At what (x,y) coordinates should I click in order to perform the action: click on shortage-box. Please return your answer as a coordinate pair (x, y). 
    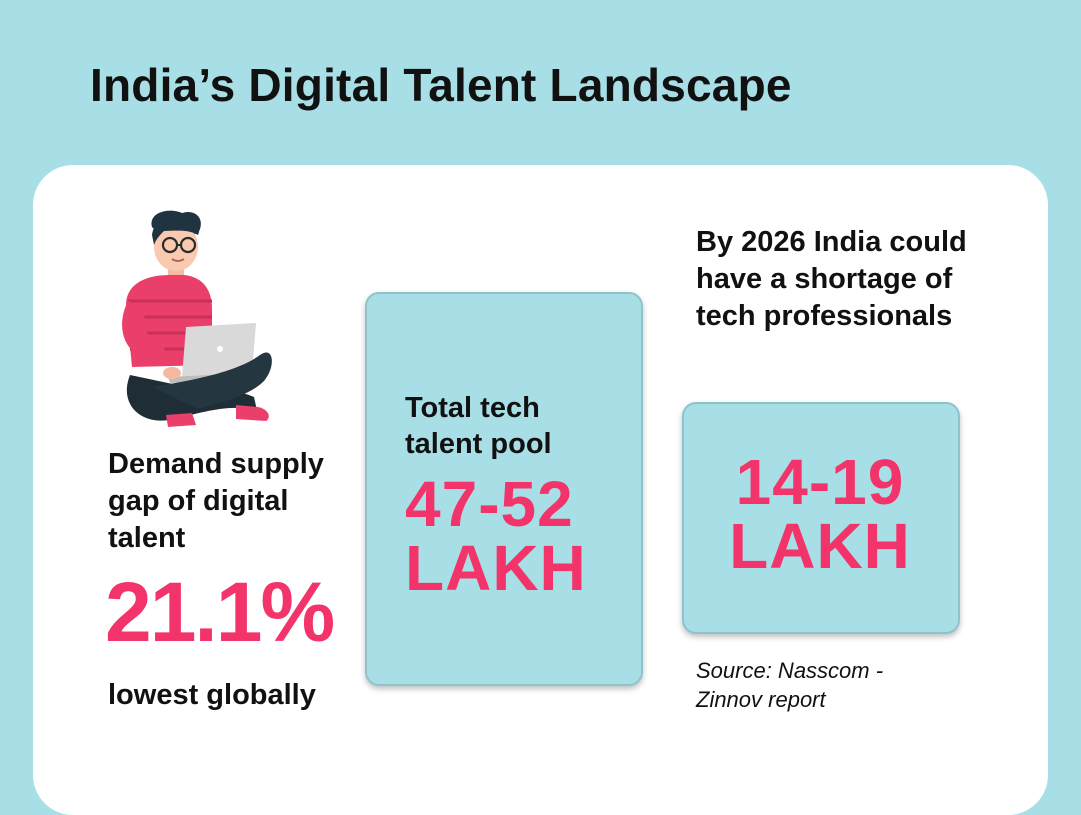
    Looking at the image, I should click on (821, 518).